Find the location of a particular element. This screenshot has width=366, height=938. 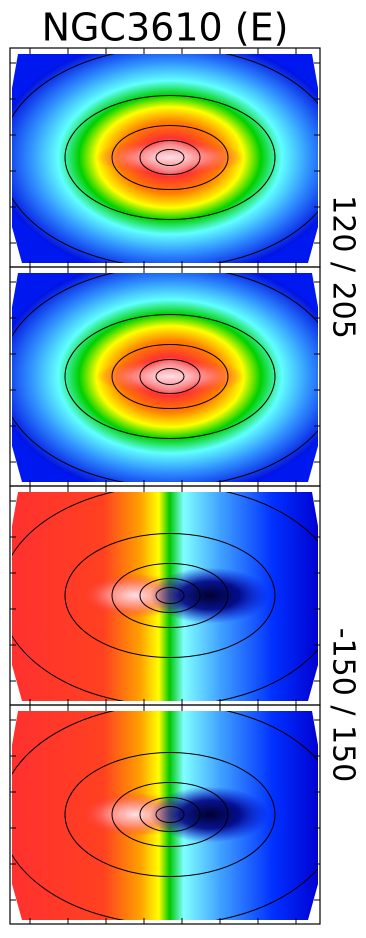

panel-label: 120 / 205 is located at coordinates (343, 267).